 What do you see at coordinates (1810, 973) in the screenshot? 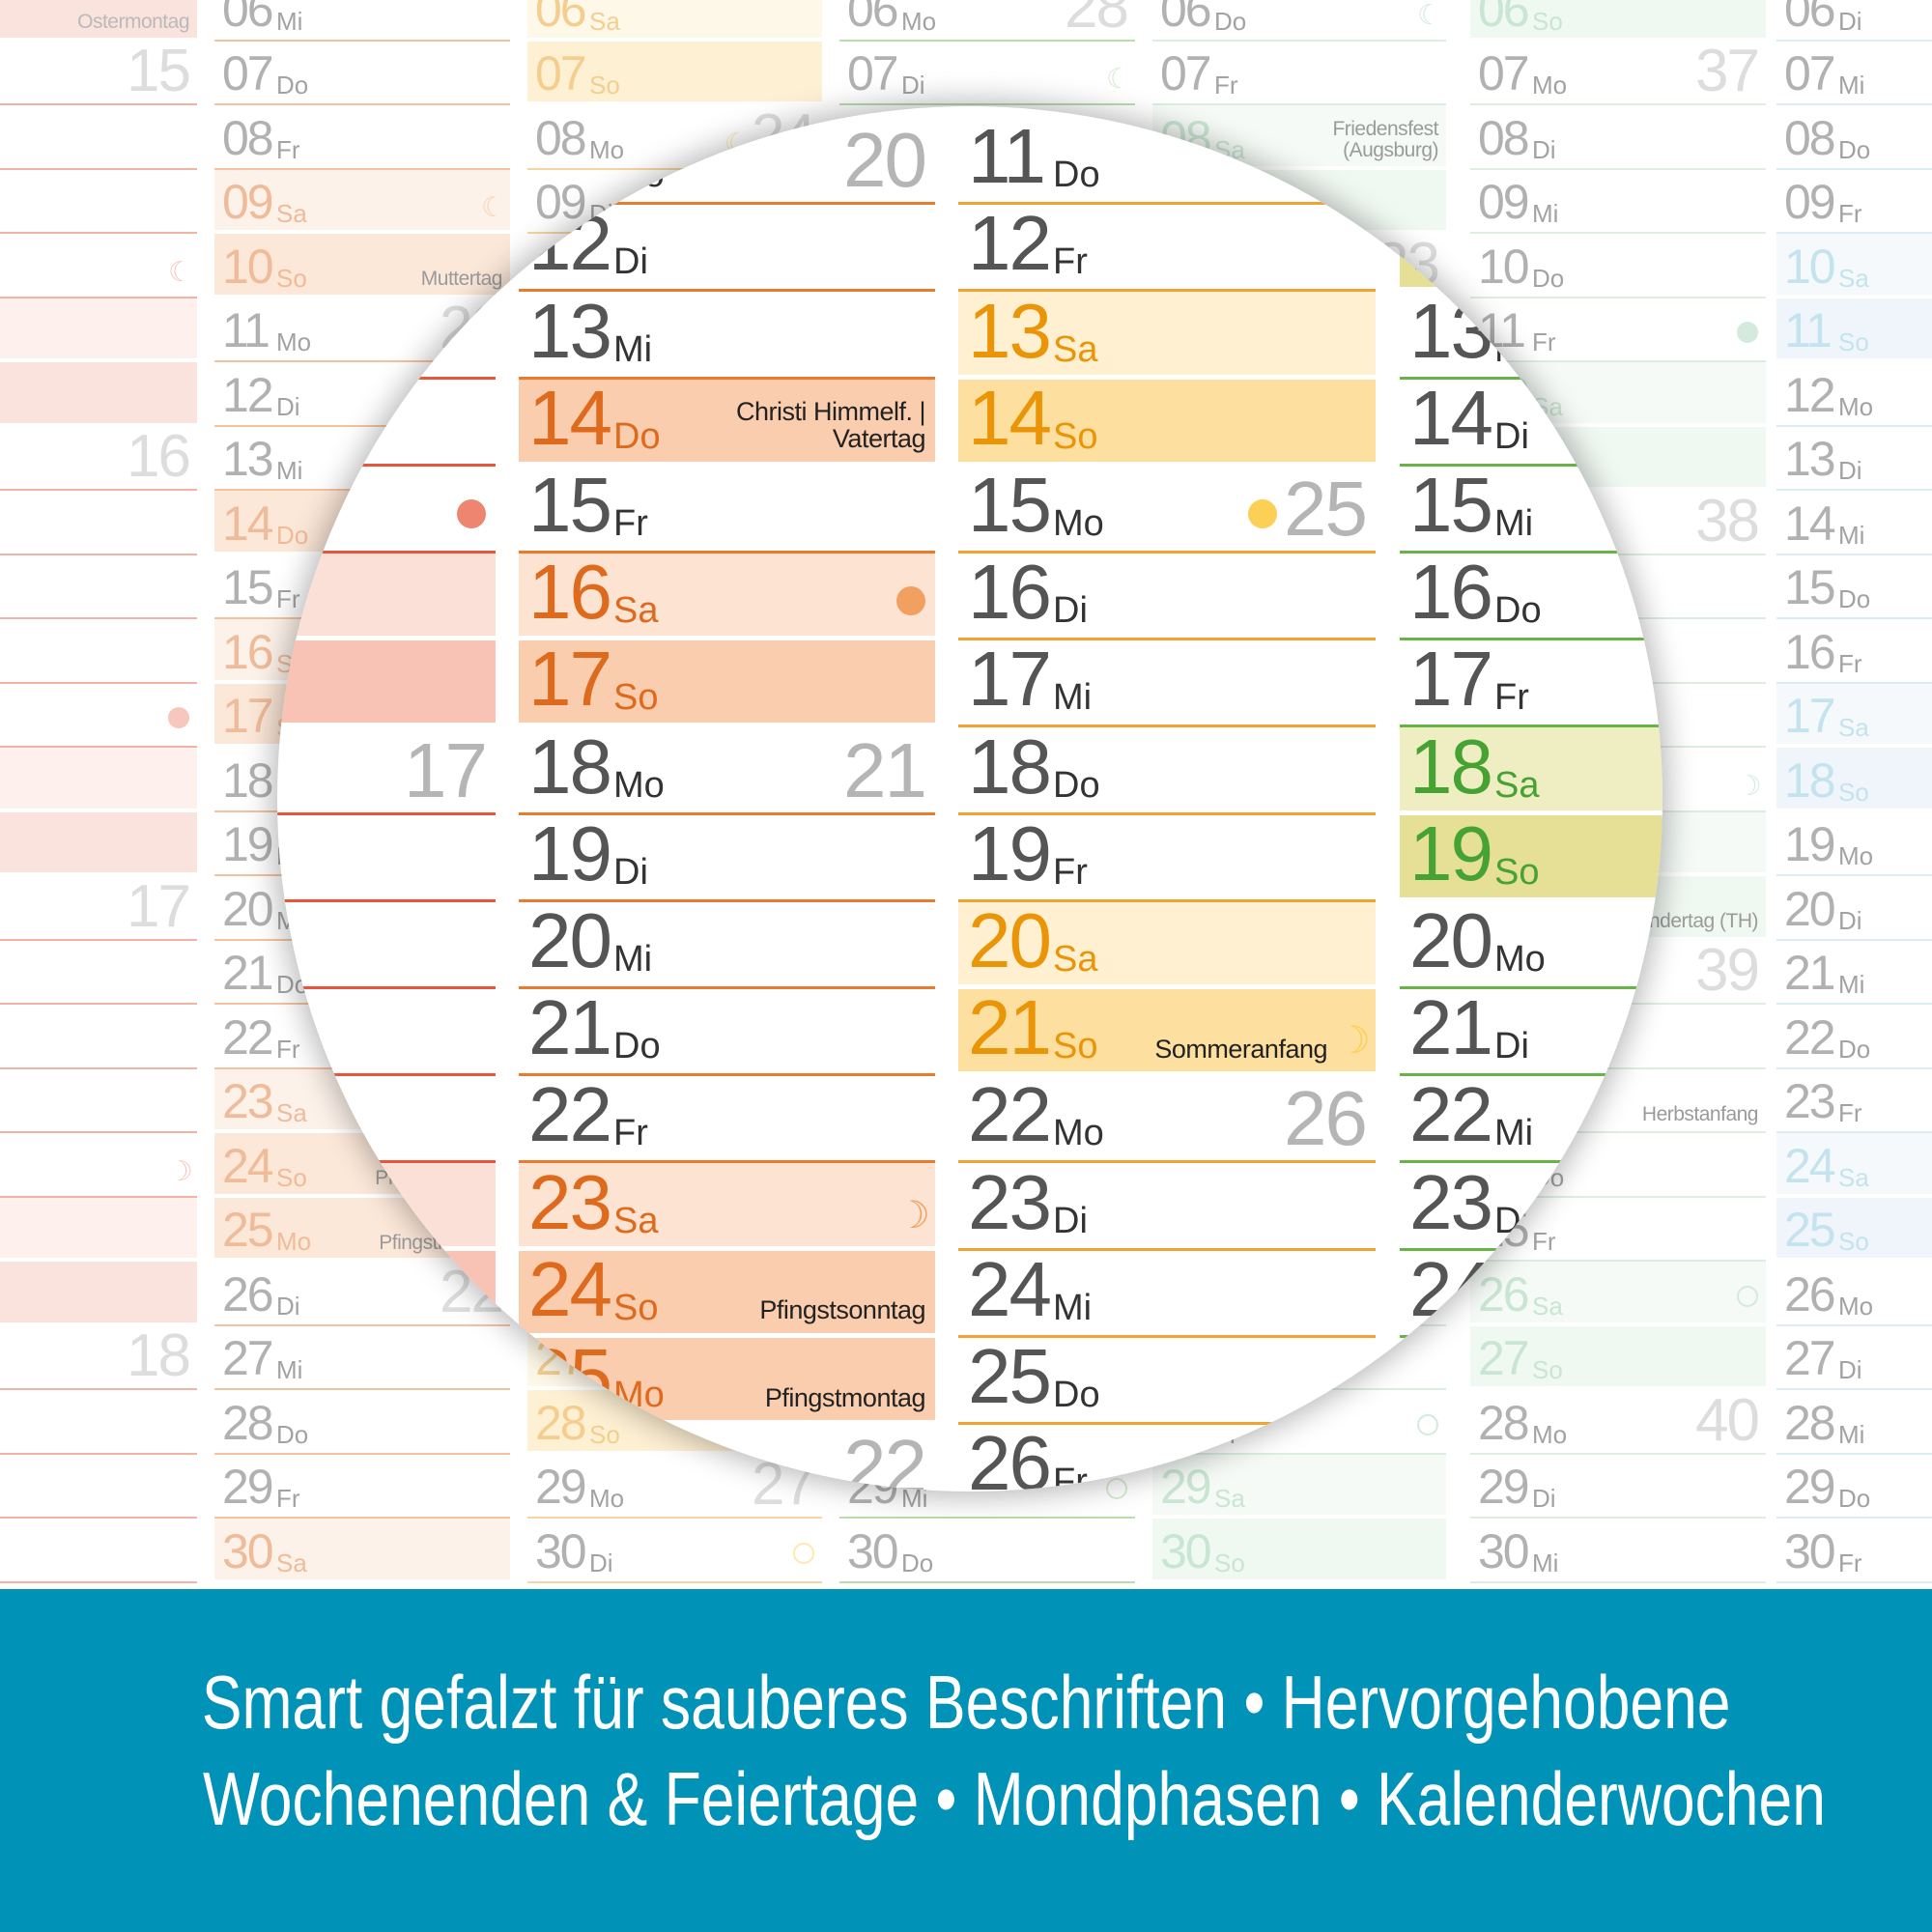
I see `day-number: 21` at bounding box center [1810, 973].